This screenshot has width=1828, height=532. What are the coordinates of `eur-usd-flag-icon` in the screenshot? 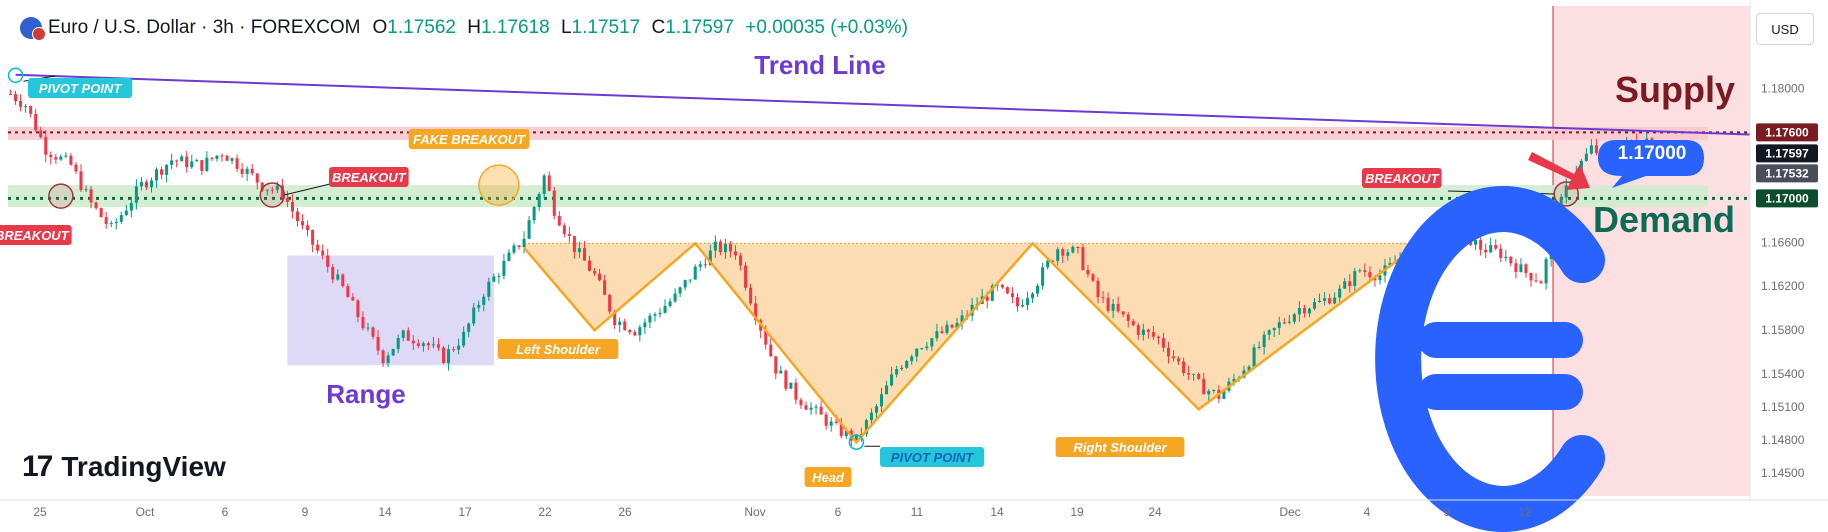 It's located at (33, 29).